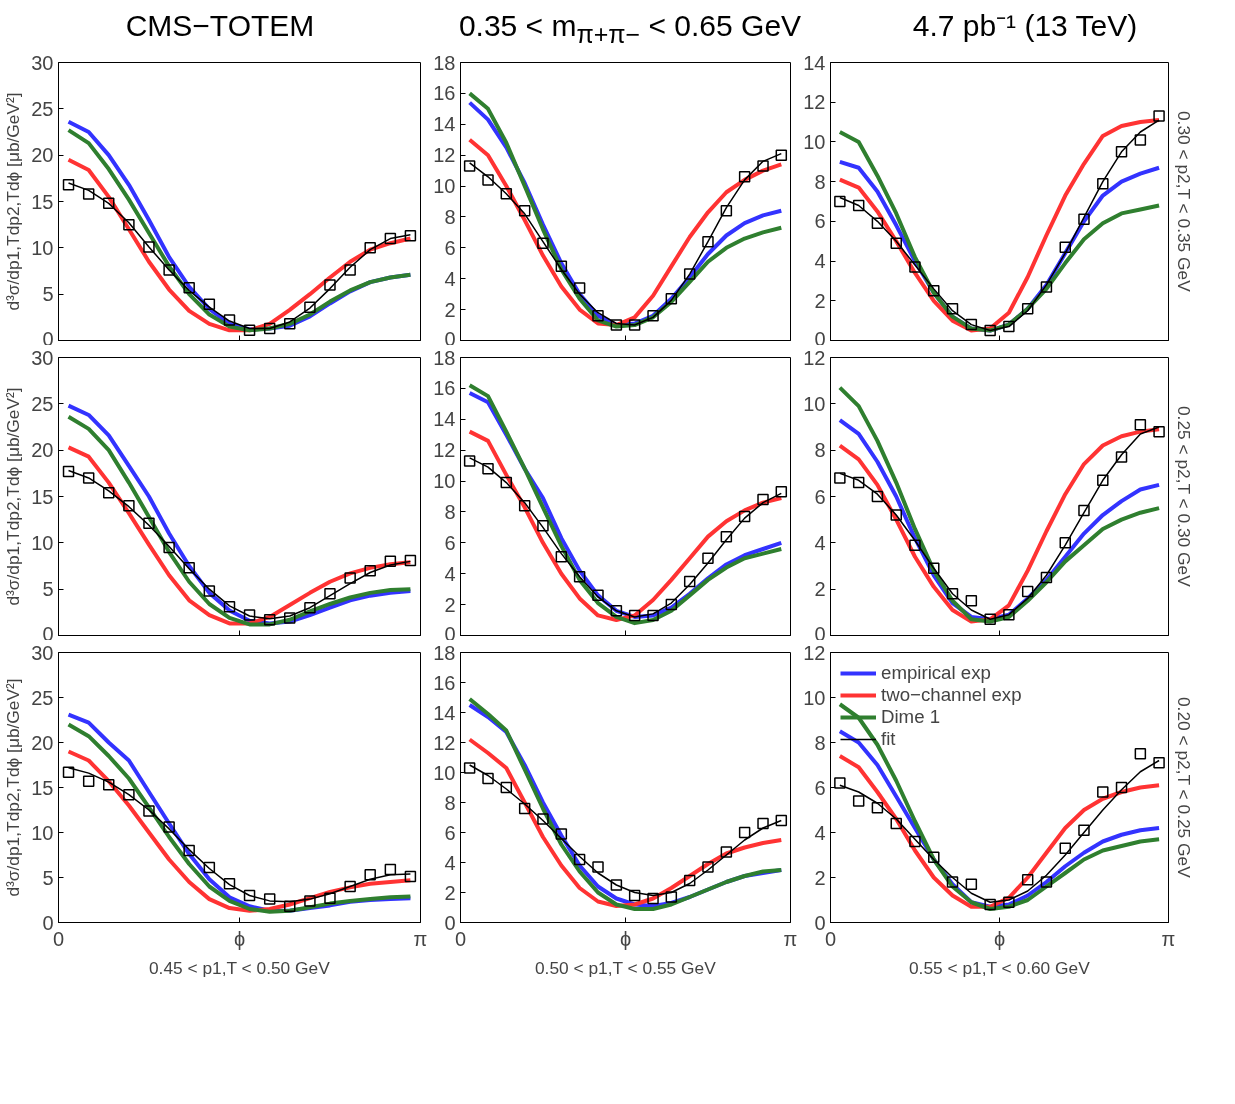 The height and width of the screenshot is (1104, 1235). Describe the element at coordinates (1183, 201) in the screenshot. I see `y2-axis-title: 0.30 < p2,T < 0.35 GeV` at that location.